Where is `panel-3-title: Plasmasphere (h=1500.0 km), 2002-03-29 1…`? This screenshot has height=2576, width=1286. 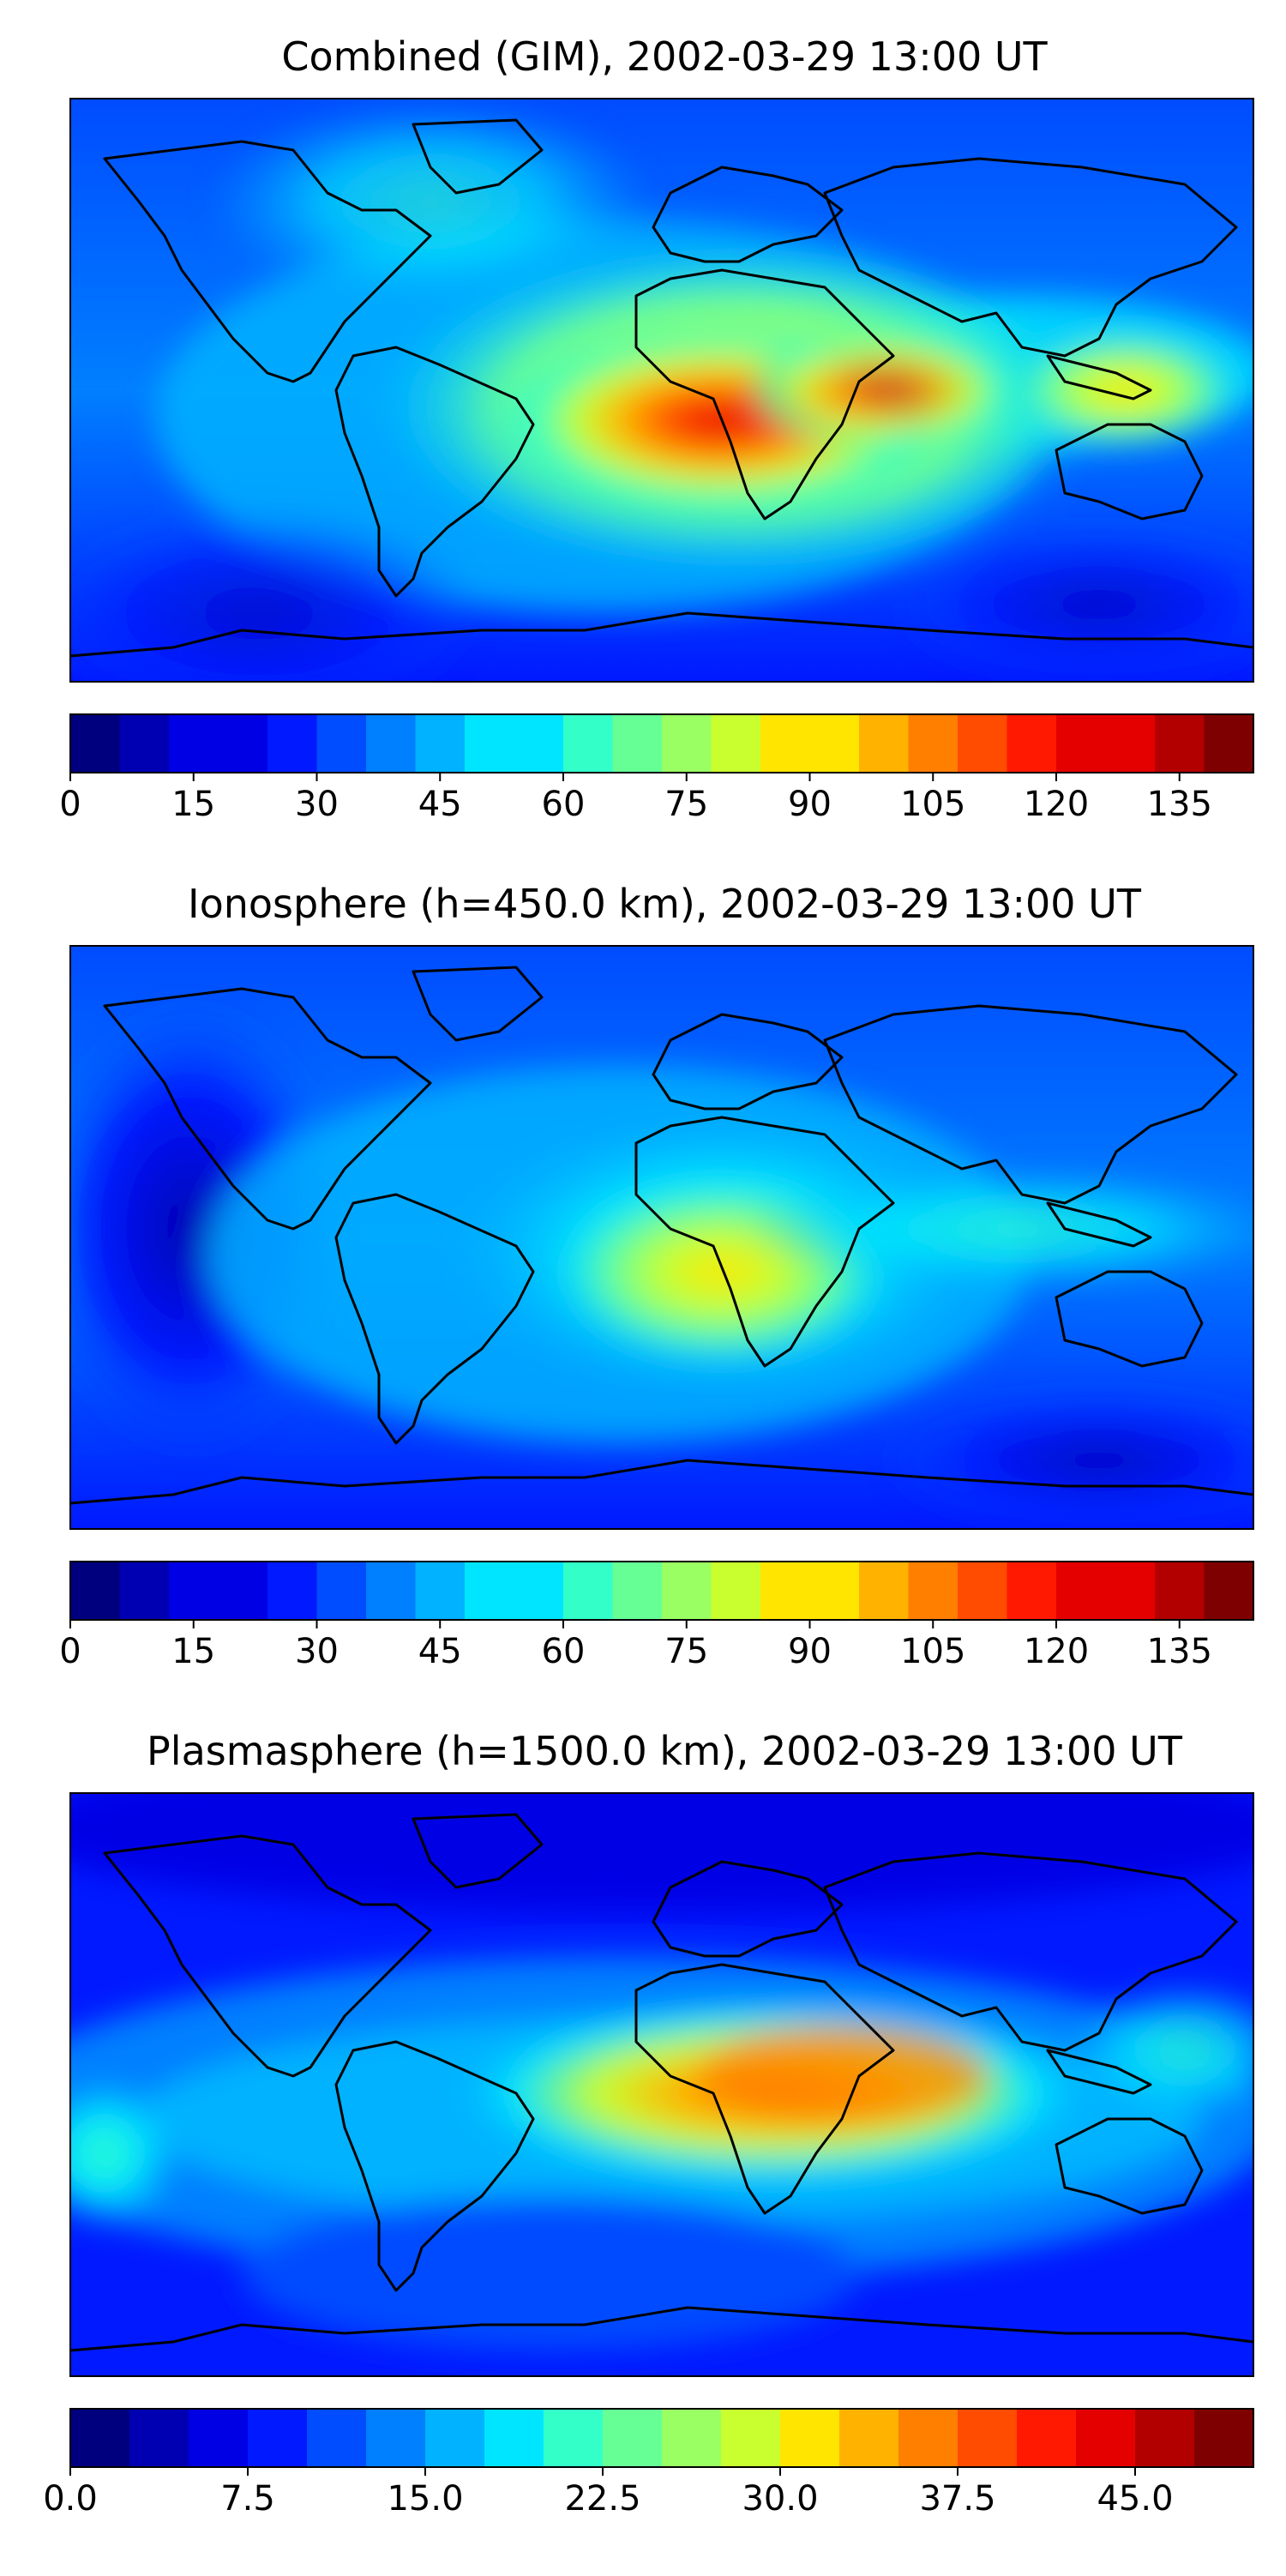 panel-3-title: Plasmasphere (h=1500.0 km), 2002-03-29 1… is located at coordinates (665, 1751).